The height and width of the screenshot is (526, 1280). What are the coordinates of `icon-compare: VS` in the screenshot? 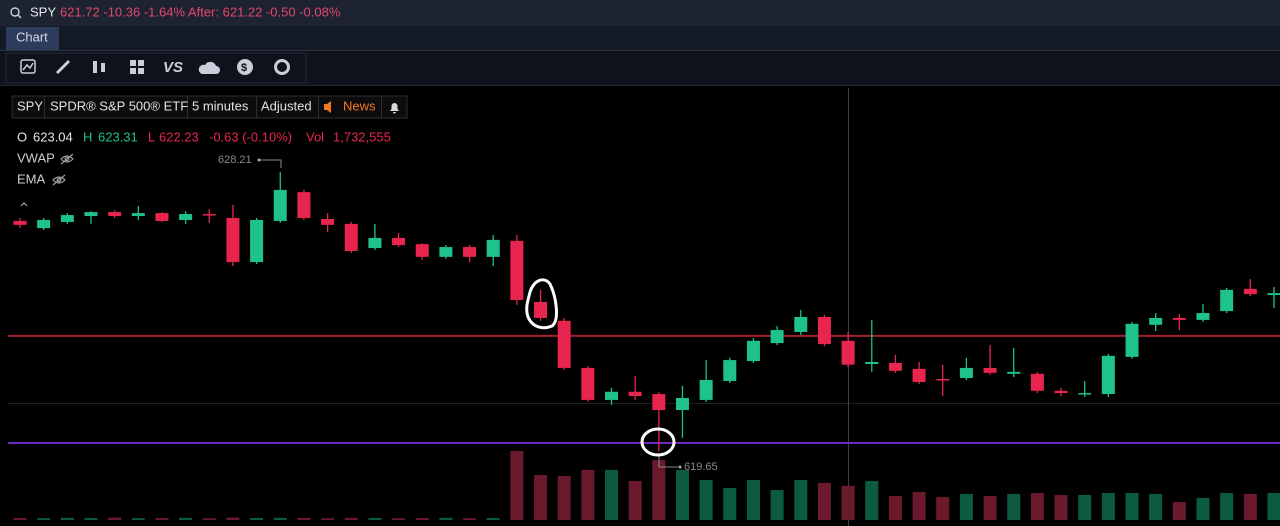 It's located at (173, 67).